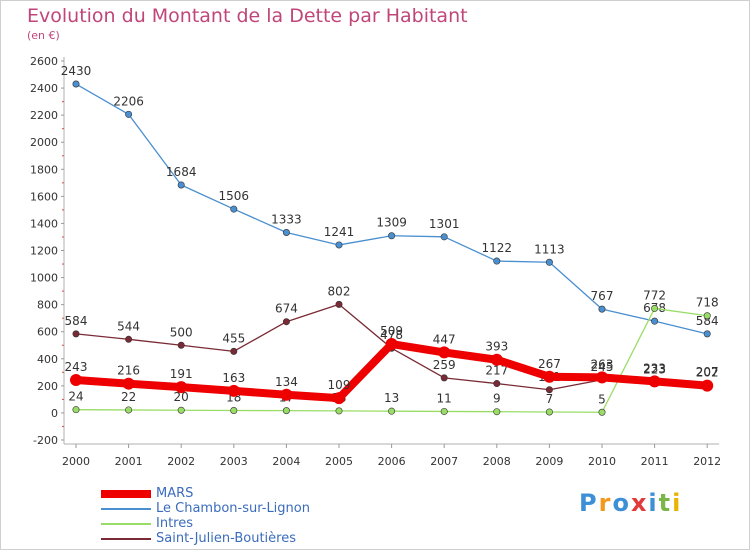 Image resolution: width=750 pixels, height=550 pixels. Describe the element at coordinates (339, 232) in the screenshot. I see `data-label: 1241` at that location.